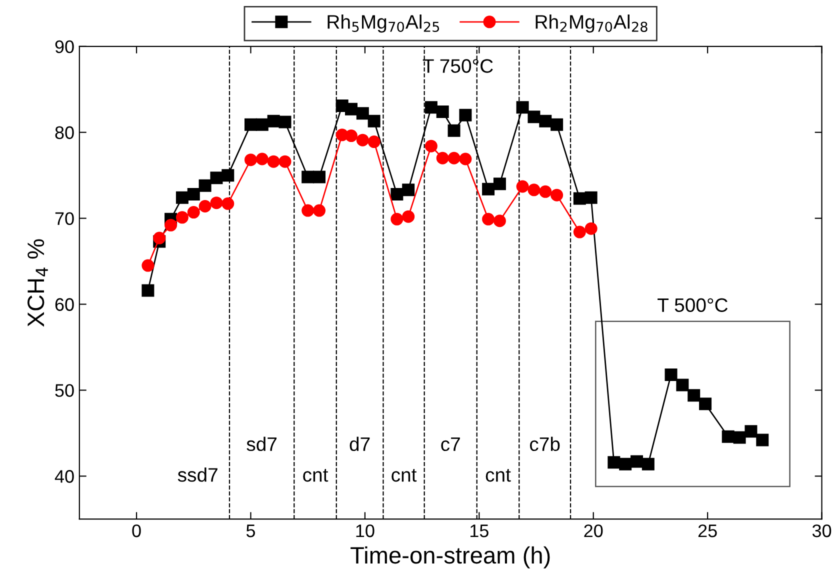 The height and width of the screenshot is (580, 836). What do you see at coordinates (545, 444) in the screenshot?
I see `annotation: c7b` at bounding box center [545, 444].